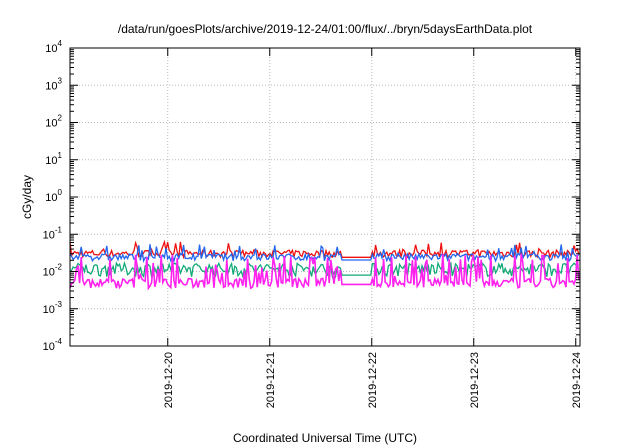 The image size is (640, 448). I want to click on y-tick-label: 10⁻³, so click(53, 308).